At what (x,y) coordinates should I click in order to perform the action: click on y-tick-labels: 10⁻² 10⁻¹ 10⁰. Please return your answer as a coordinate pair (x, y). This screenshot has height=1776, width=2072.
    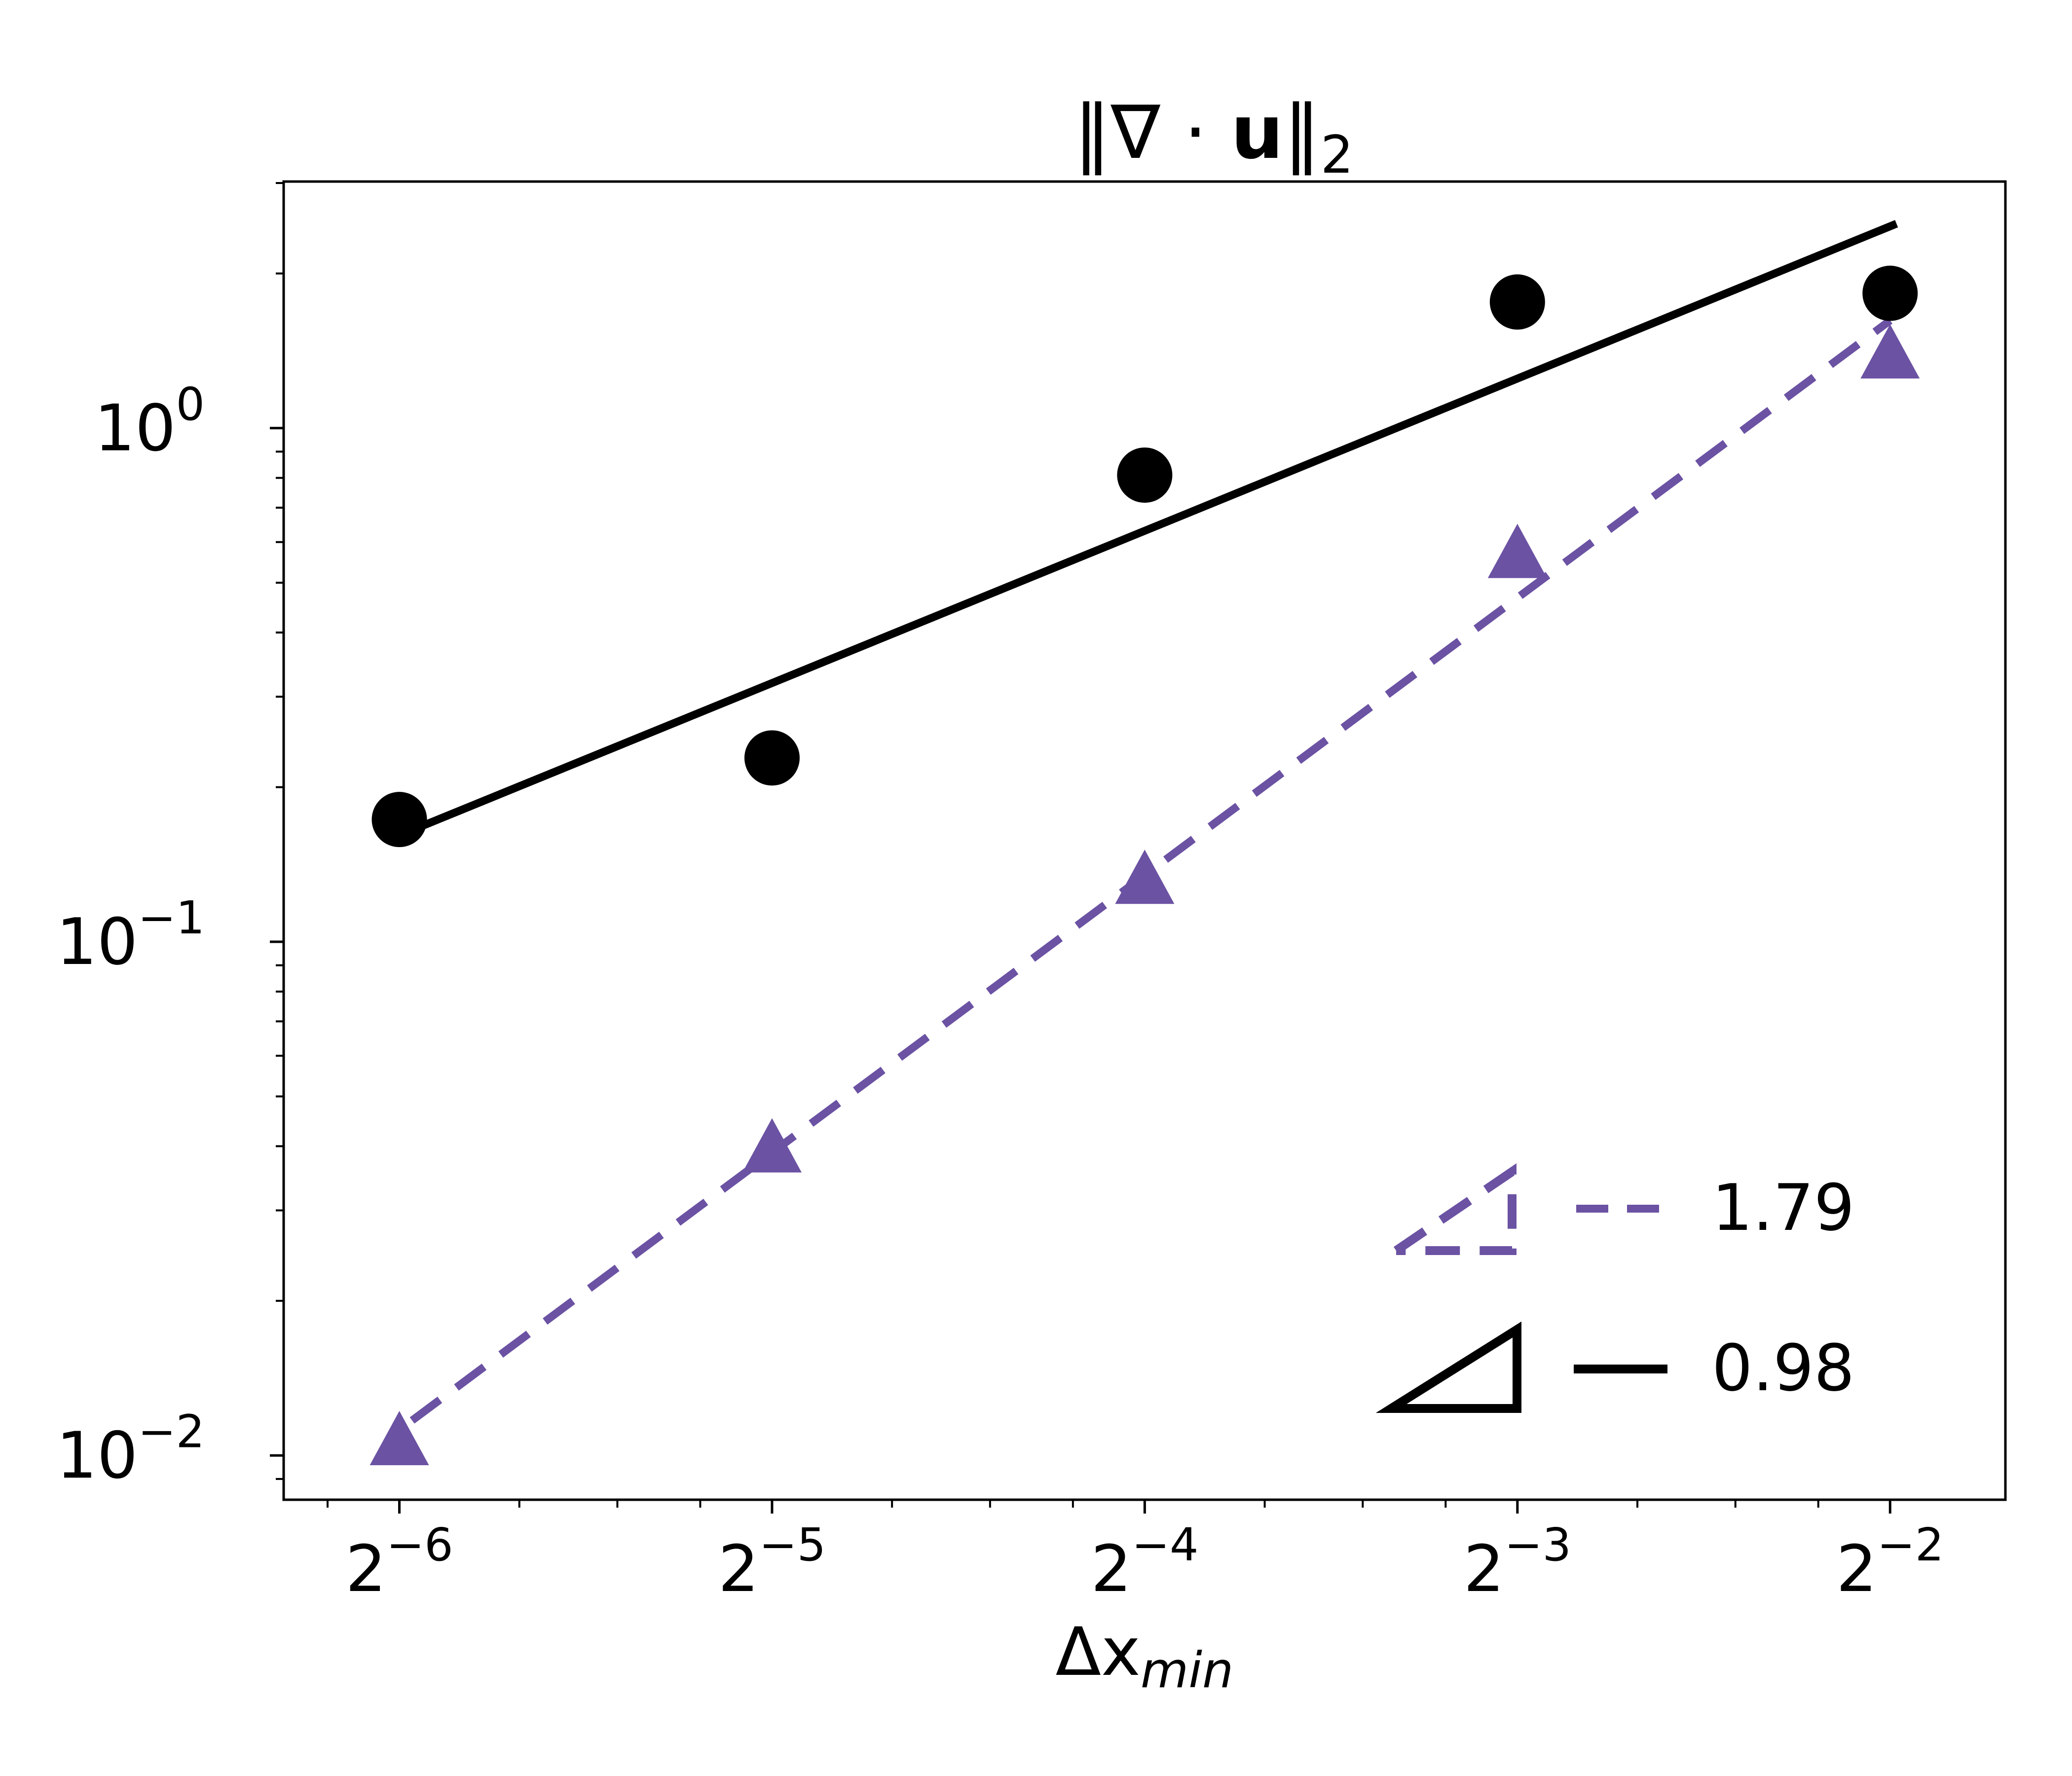
    Looking at the image, I should click on (130, 936).